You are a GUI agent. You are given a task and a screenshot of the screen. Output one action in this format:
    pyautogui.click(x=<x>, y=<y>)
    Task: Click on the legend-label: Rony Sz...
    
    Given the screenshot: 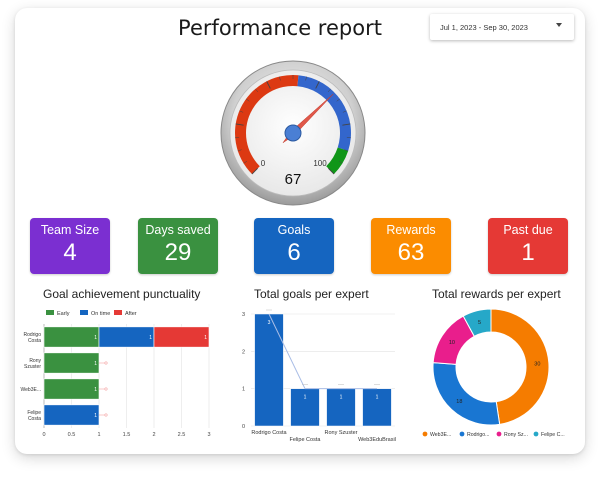 What is the action you would take?
    pyautogui.click(x=516, y=435)
    